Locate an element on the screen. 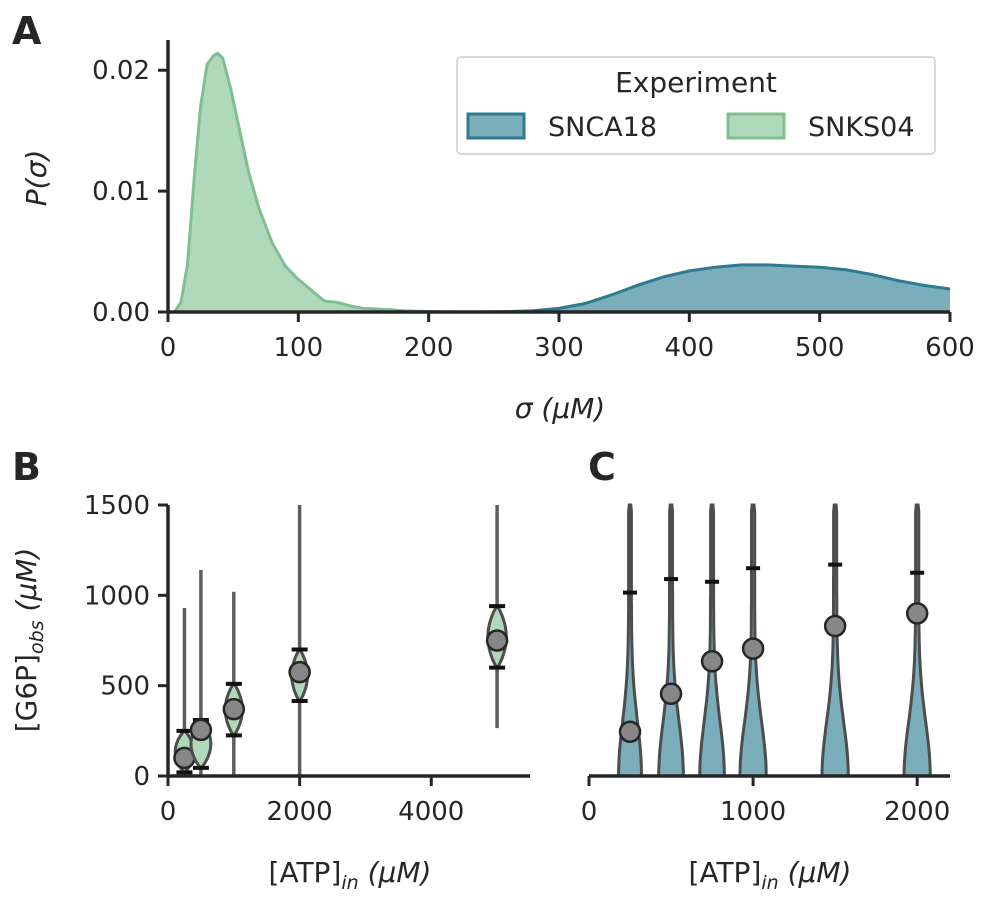 This screenshot has height=900, width=990. legend-title: Experiment is located at coordinates (696, 82).